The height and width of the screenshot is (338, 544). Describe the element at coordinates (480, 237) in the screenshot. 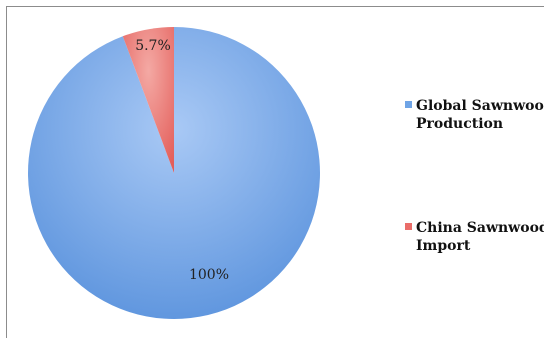

I see `legend-label: China Sawnwood Import` at that location.